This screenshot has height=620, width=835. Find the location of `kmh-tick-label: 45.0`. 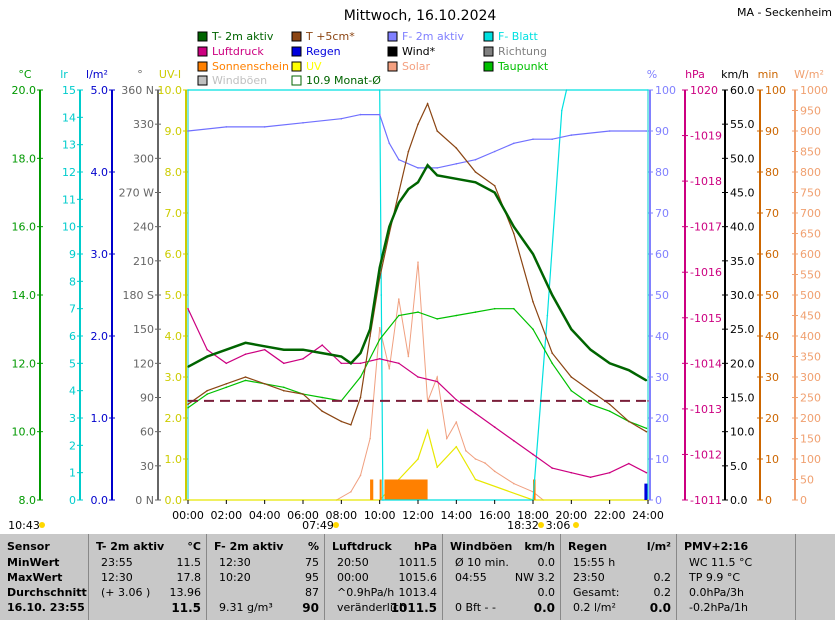

kmh-tick-label: 45.0 is located at coordinates (742, 193).